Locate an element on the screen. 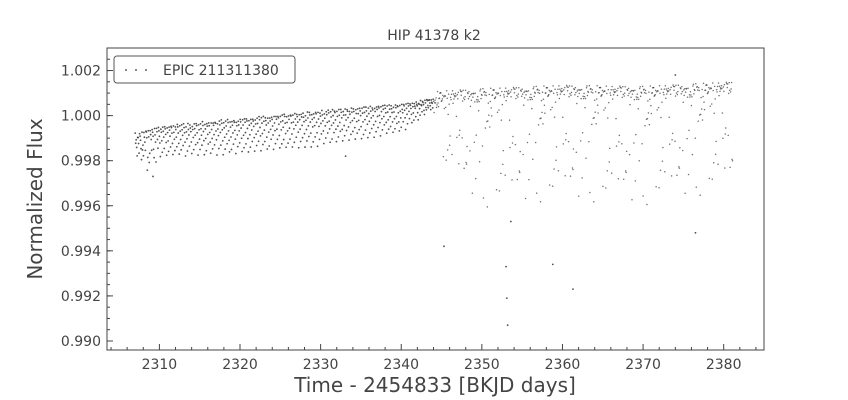  x-tick-label: 2350 is located at coordinates (482, 365).